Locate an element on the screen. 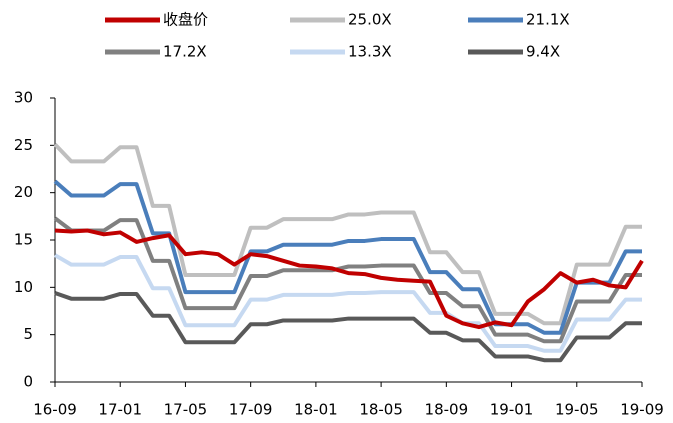 This screenshot has width=673, height=423. y-tick-label: 25 is located at coordinates (23, 145).